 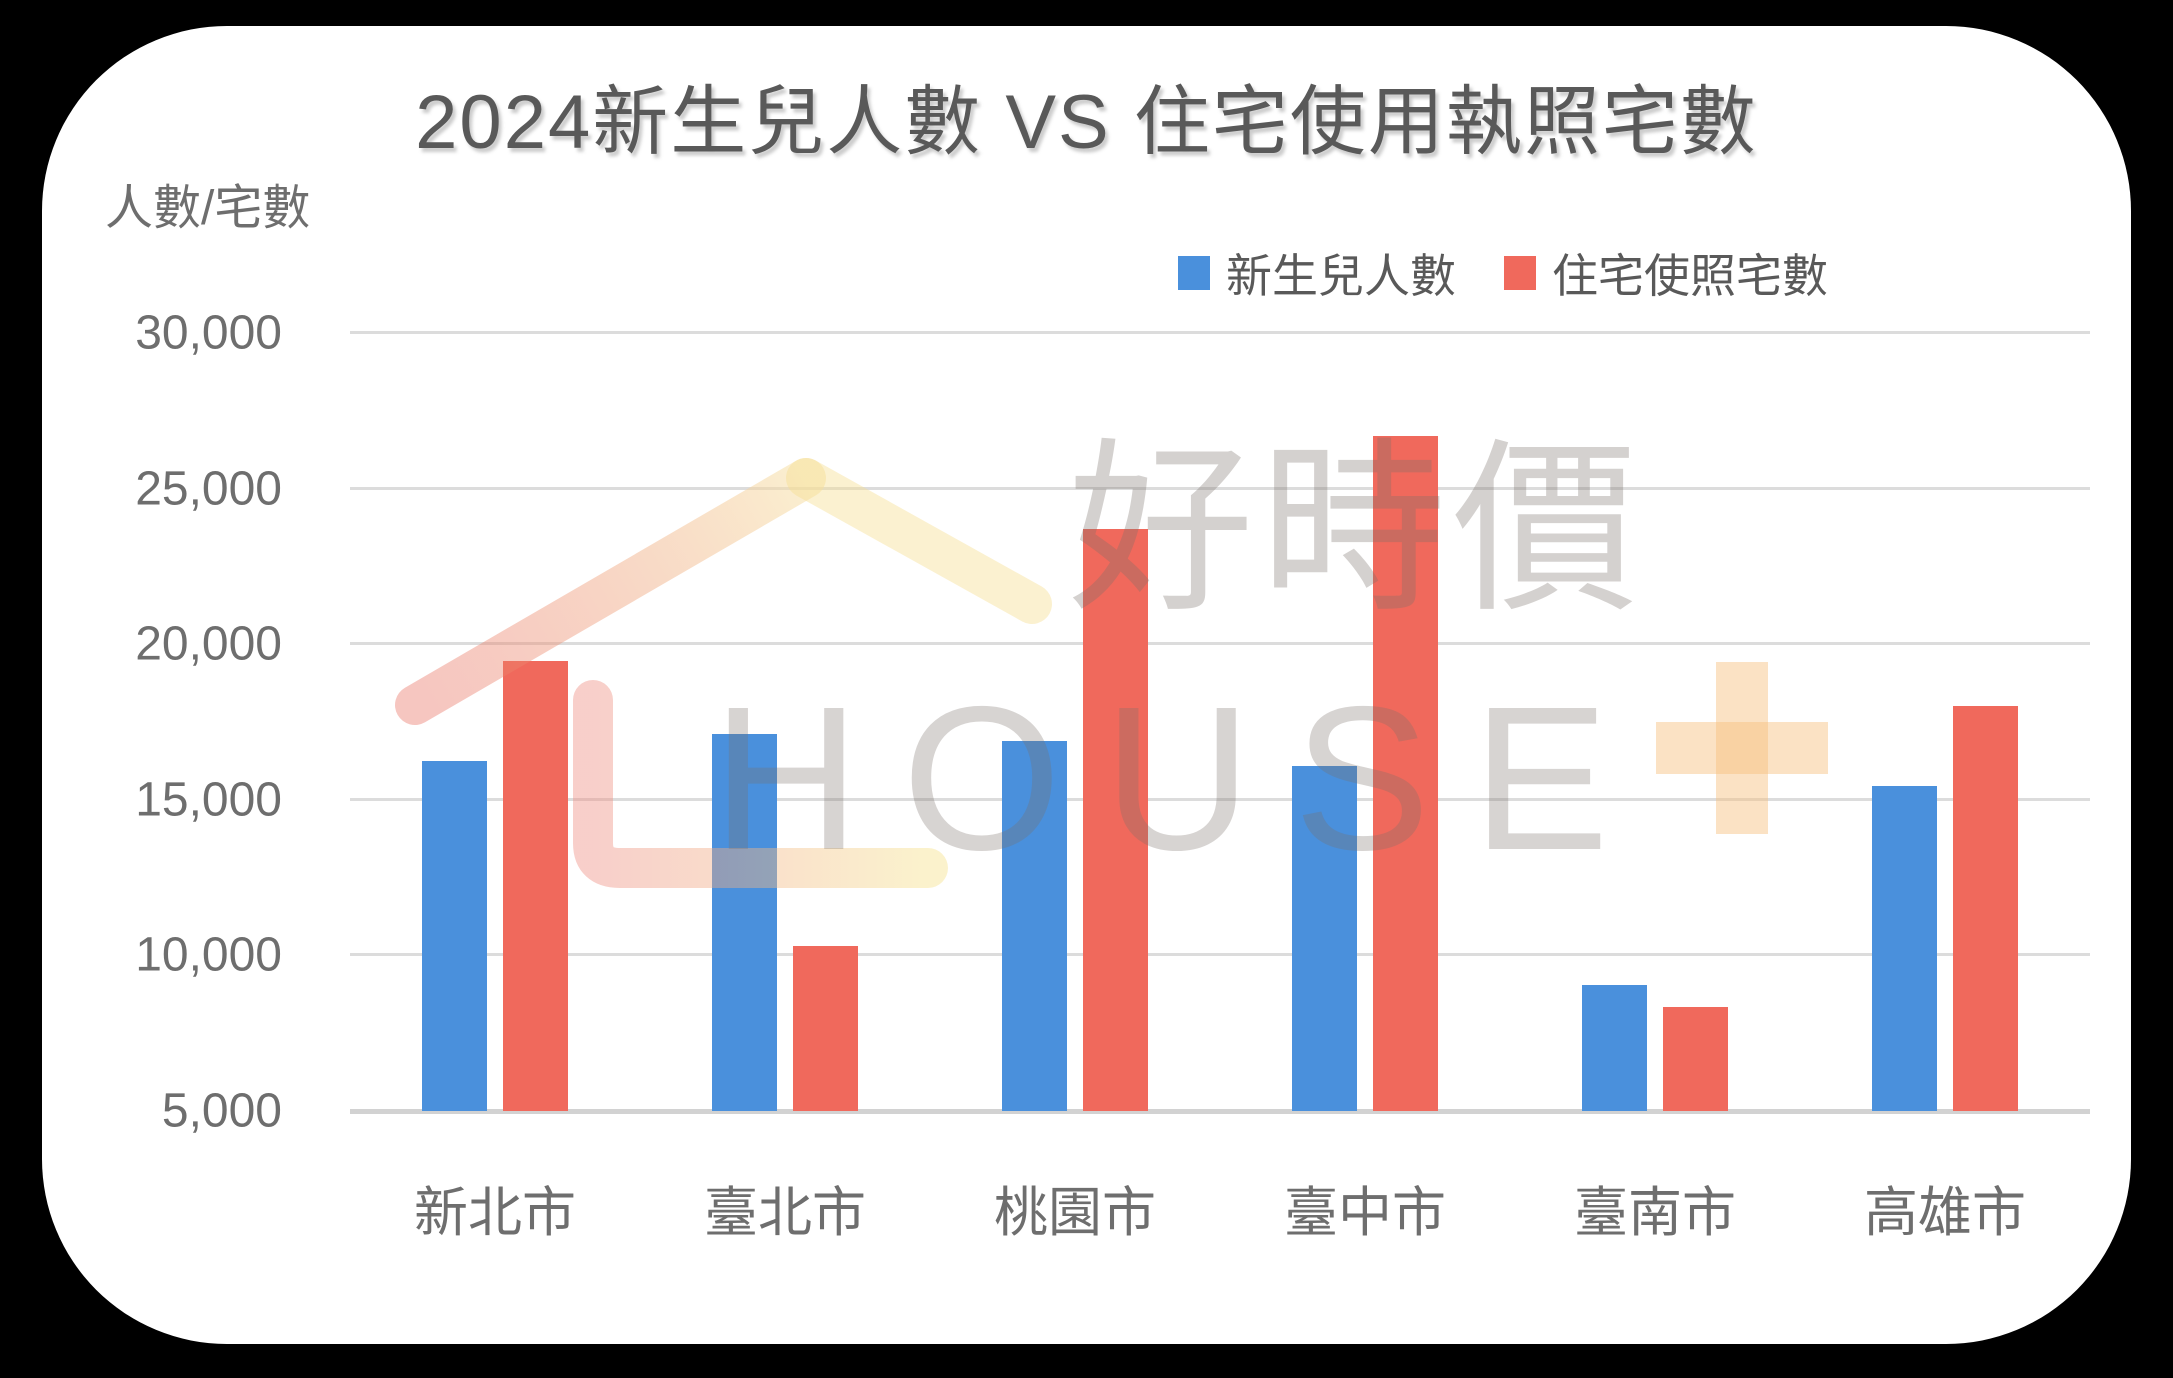 I want to click on y-tick-label: 30,000, so click(x=208, y=333).